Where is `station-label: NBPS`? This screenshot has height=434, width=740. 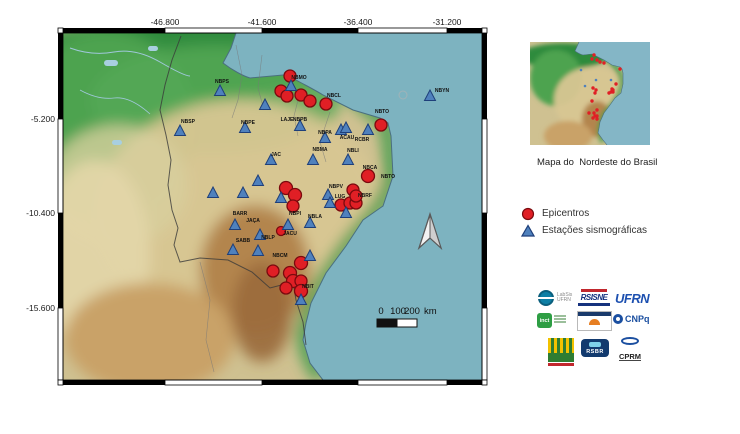
station-label: NBPS is located at coordinates (222, 82).